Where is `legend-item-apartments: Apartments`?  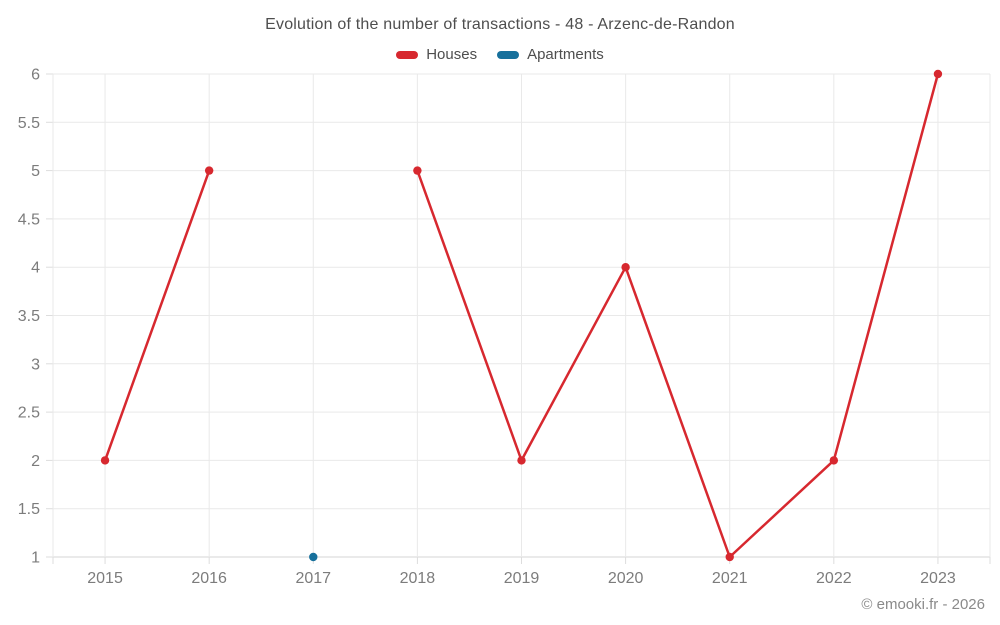
legend-item-apartments: Apartments is located at coordinates (550, 54).